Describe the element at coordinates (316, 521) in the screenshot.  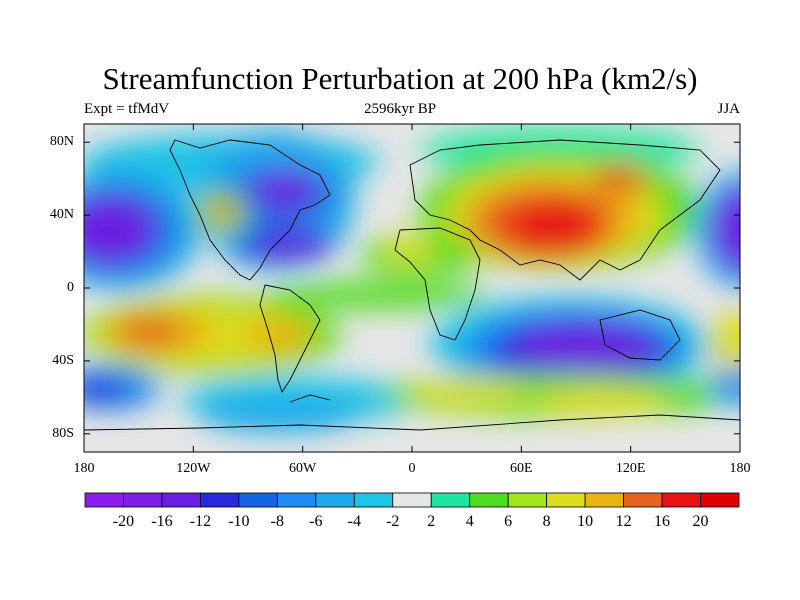
I see `colorbar-label: -6` at that location.